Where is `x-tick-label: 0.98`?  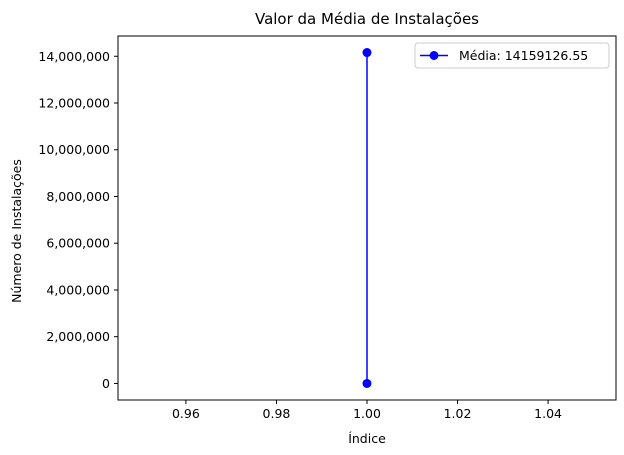
x-tick-label: 0.98 is located at coordinates (277, 413).